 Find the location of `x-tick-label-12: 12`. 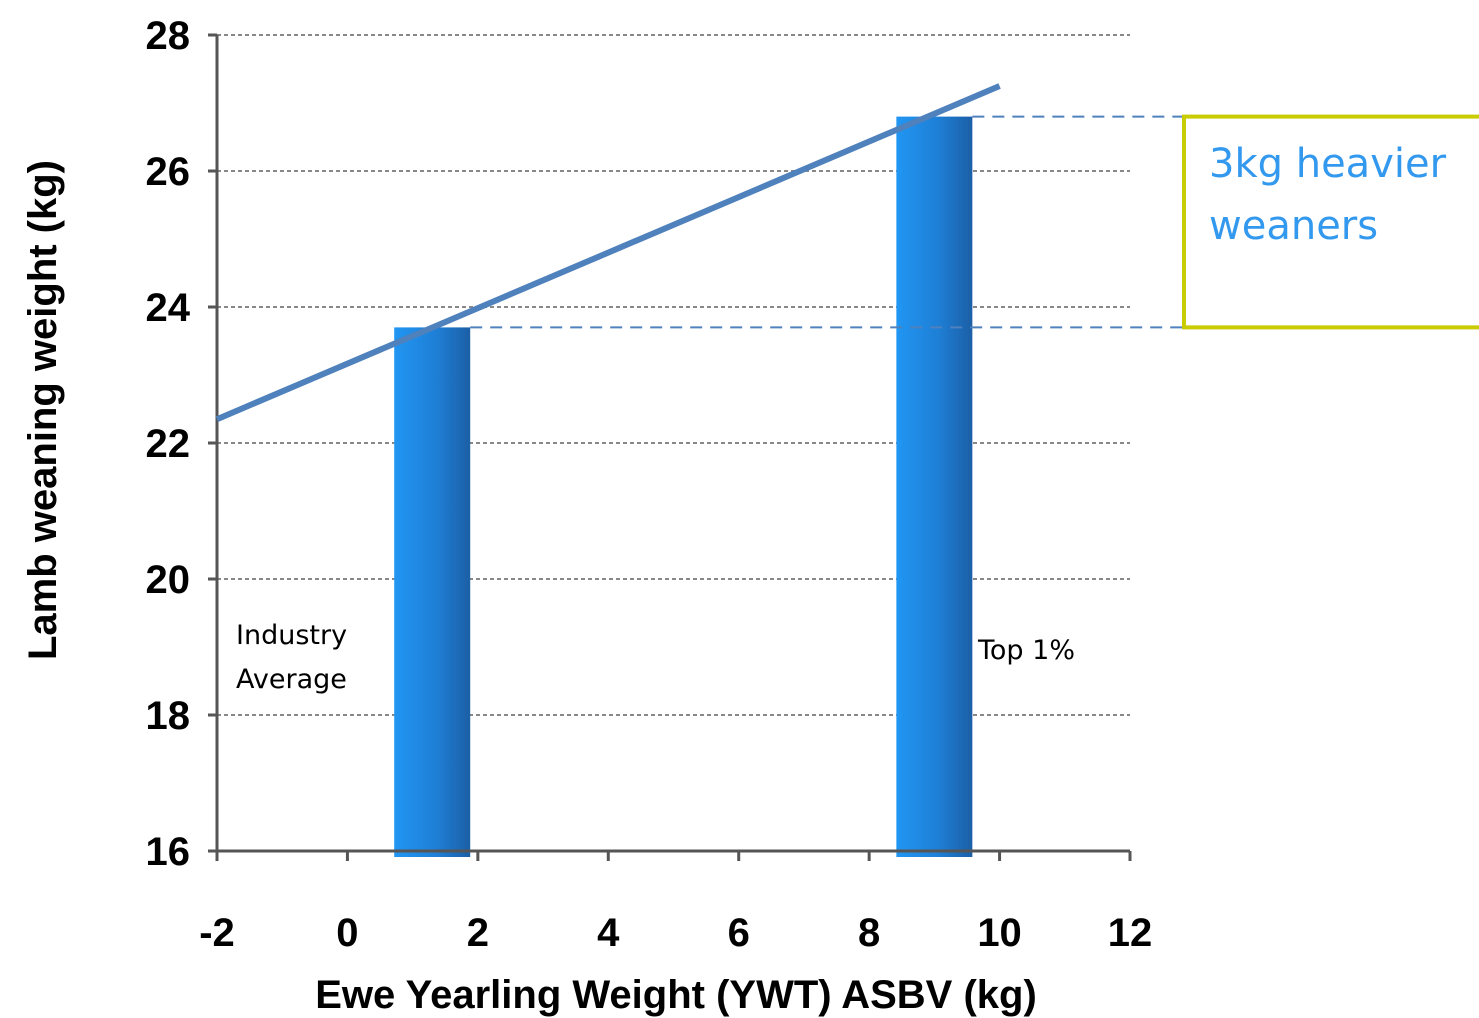

x-tick-label-12: 12 is located at coordinates (1130, 933).